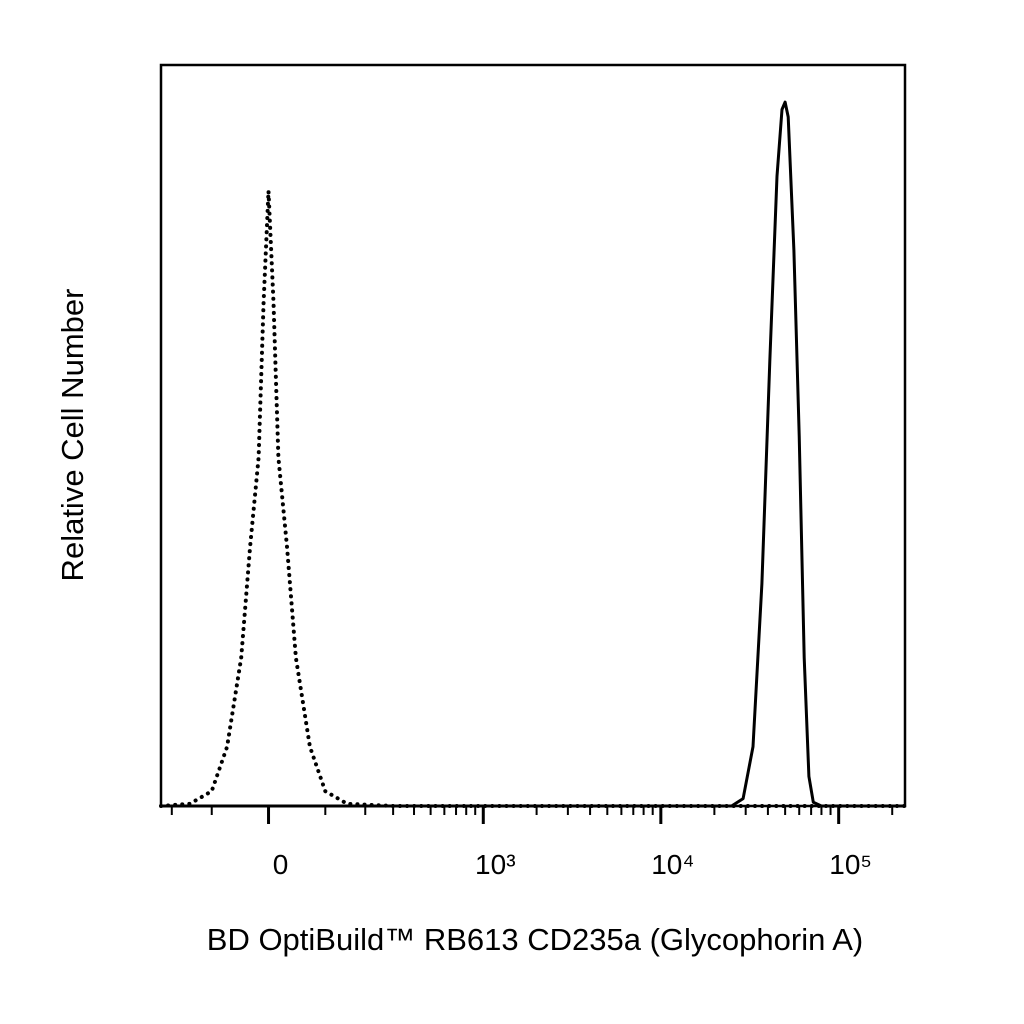 This screenshot has height=1024, width=1024. What do you see at coordinates (672, 864) in the screenshot?
I see `x-tick-label: 10⁴` at bounding box center [672, 864].